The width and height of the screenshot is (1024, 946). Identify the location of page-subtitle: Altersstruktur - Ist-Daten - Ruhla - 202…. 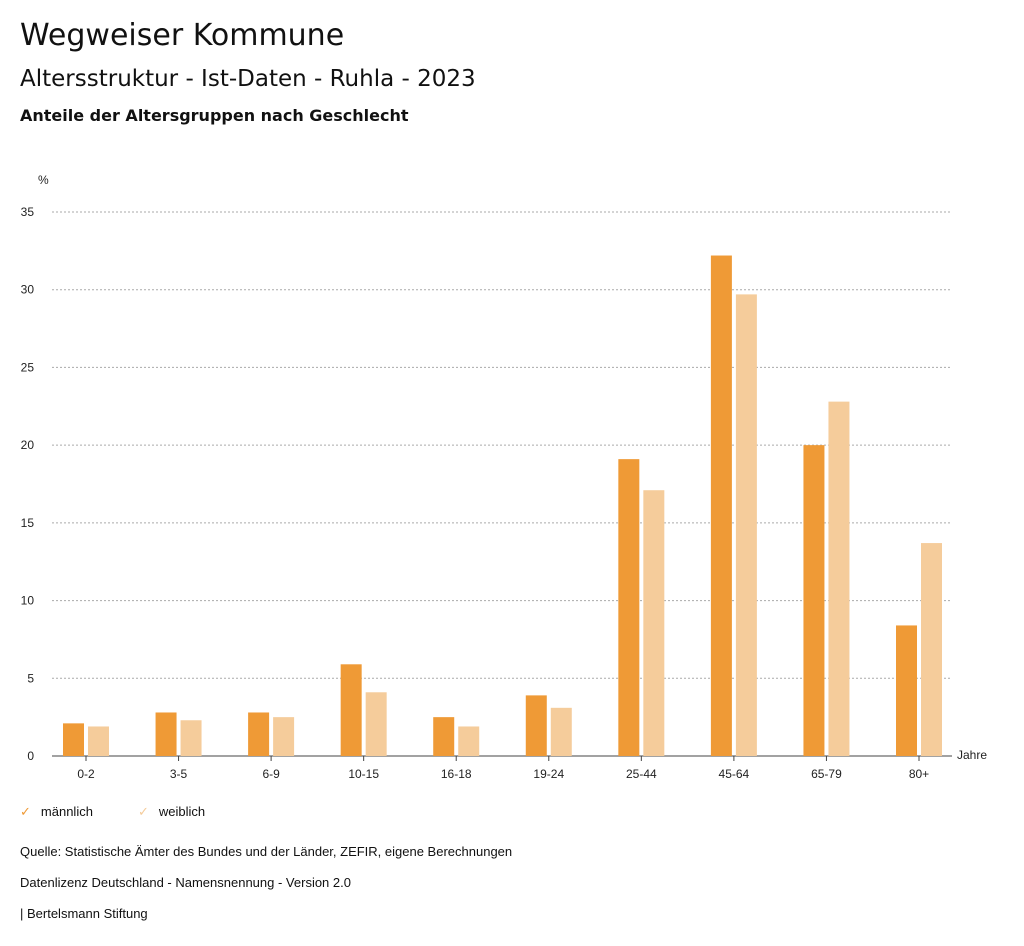
(248, 79).